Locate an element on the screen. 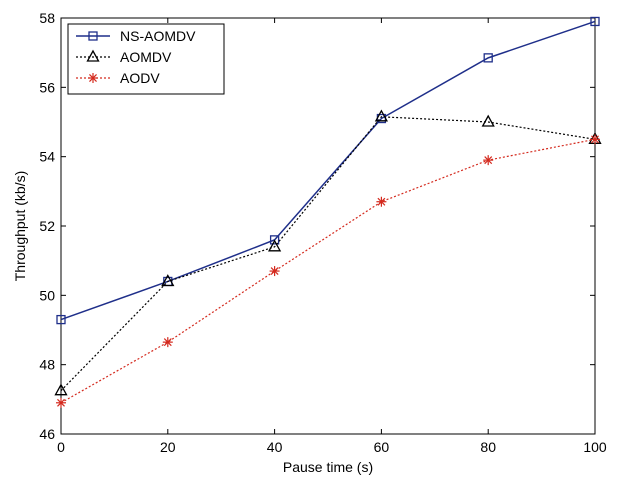  x-tick-label: 40 is located at coordinates (275, 447).